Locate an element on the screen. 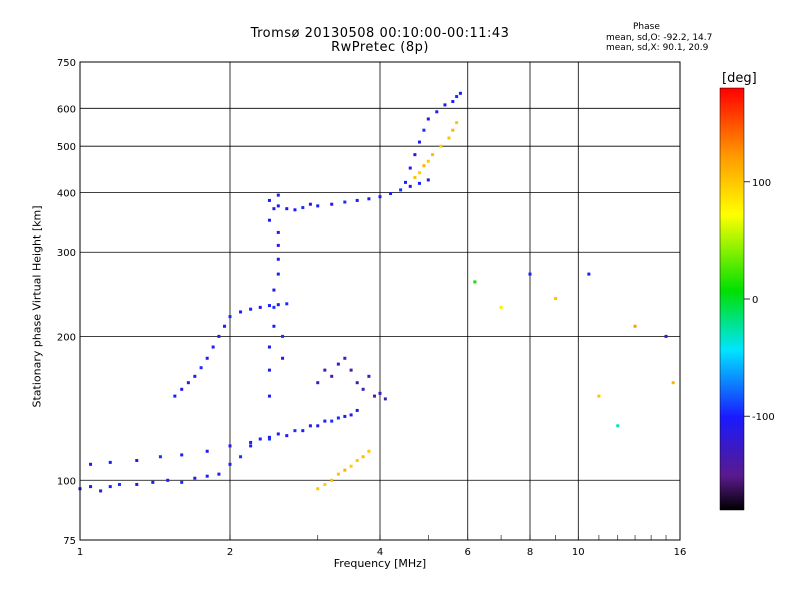 This screenshot has width=800, height=600. phase-heading: Phase is located at coordinates (646, 27).